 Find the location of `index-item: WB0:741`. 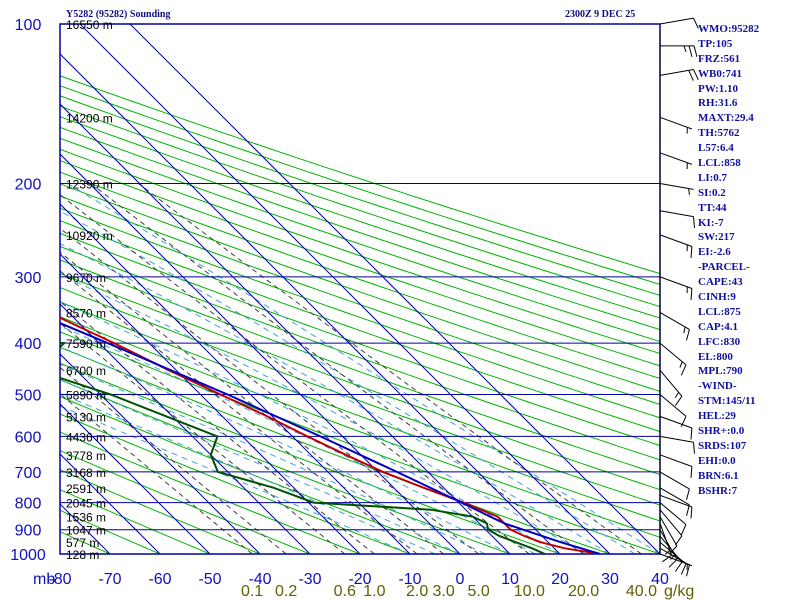

index-item: WB0:741 is located at coordinates (720, 73).